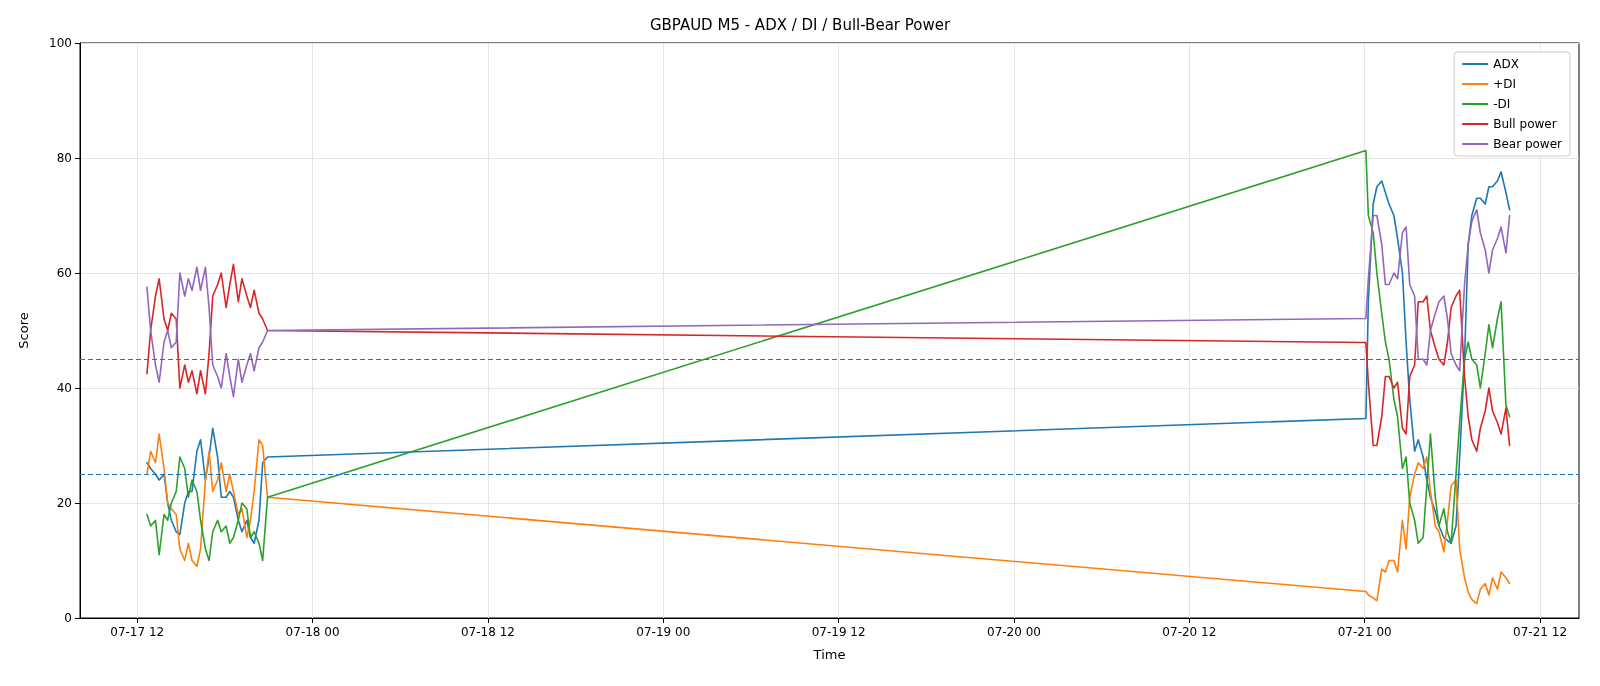 Image resolution: width=1600 pixels, height=686 pixels. I want to click on x-tick-label: 07-21 00, so click(1364, 632).